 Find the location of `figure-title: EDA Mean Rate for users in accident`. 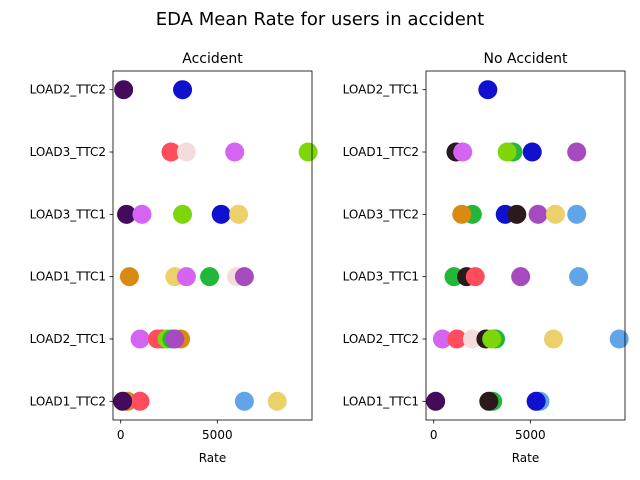

figure-title: EDA Mean Rate for users in accident is located at coordinates (320, 19).